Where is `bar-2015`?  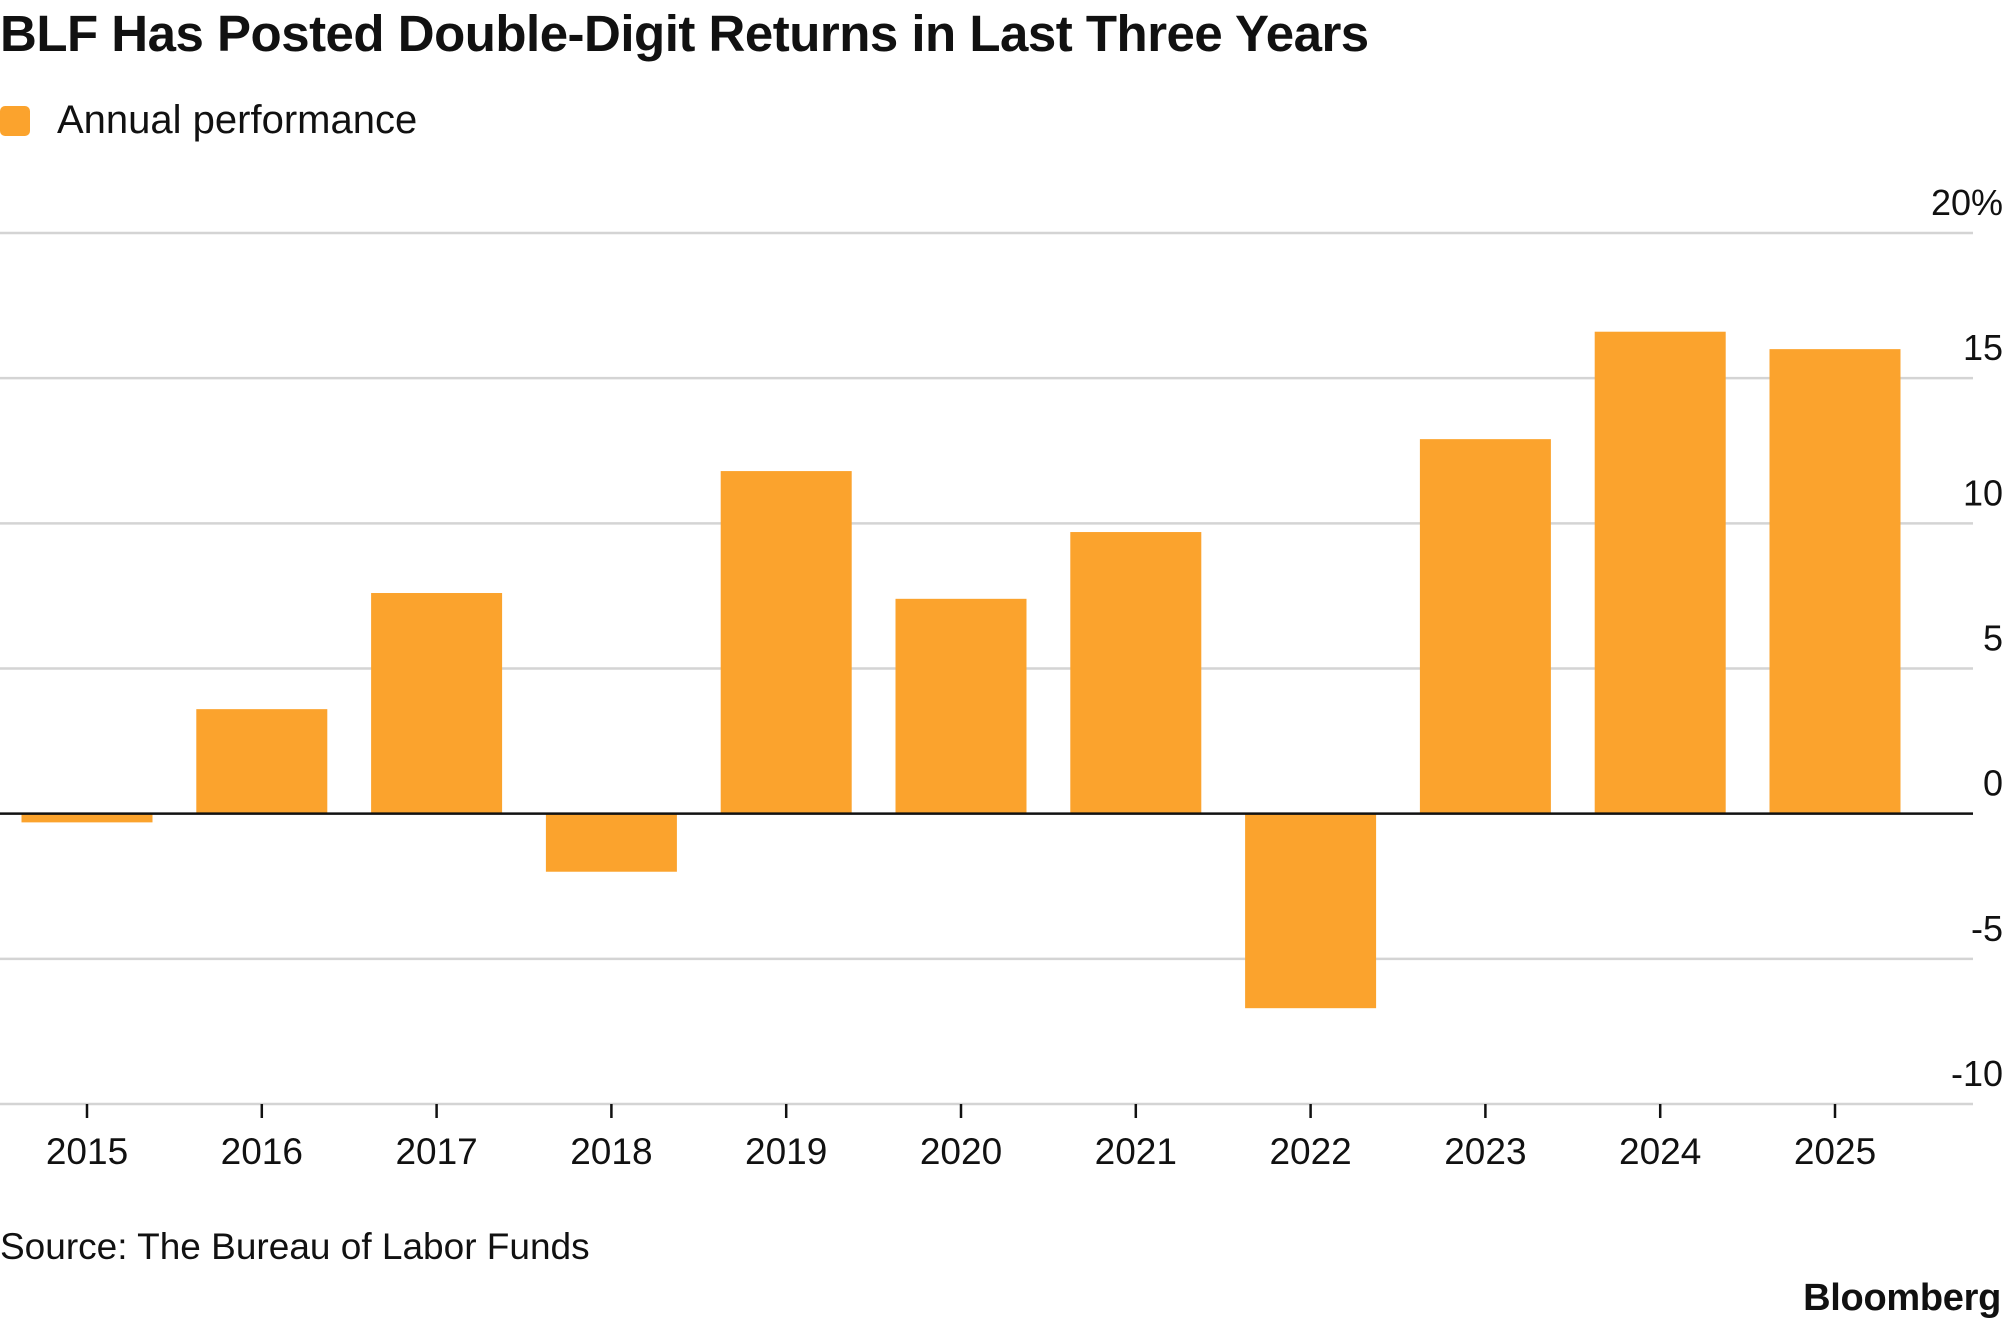
bar-2015 is located at coordinates (87, 818).